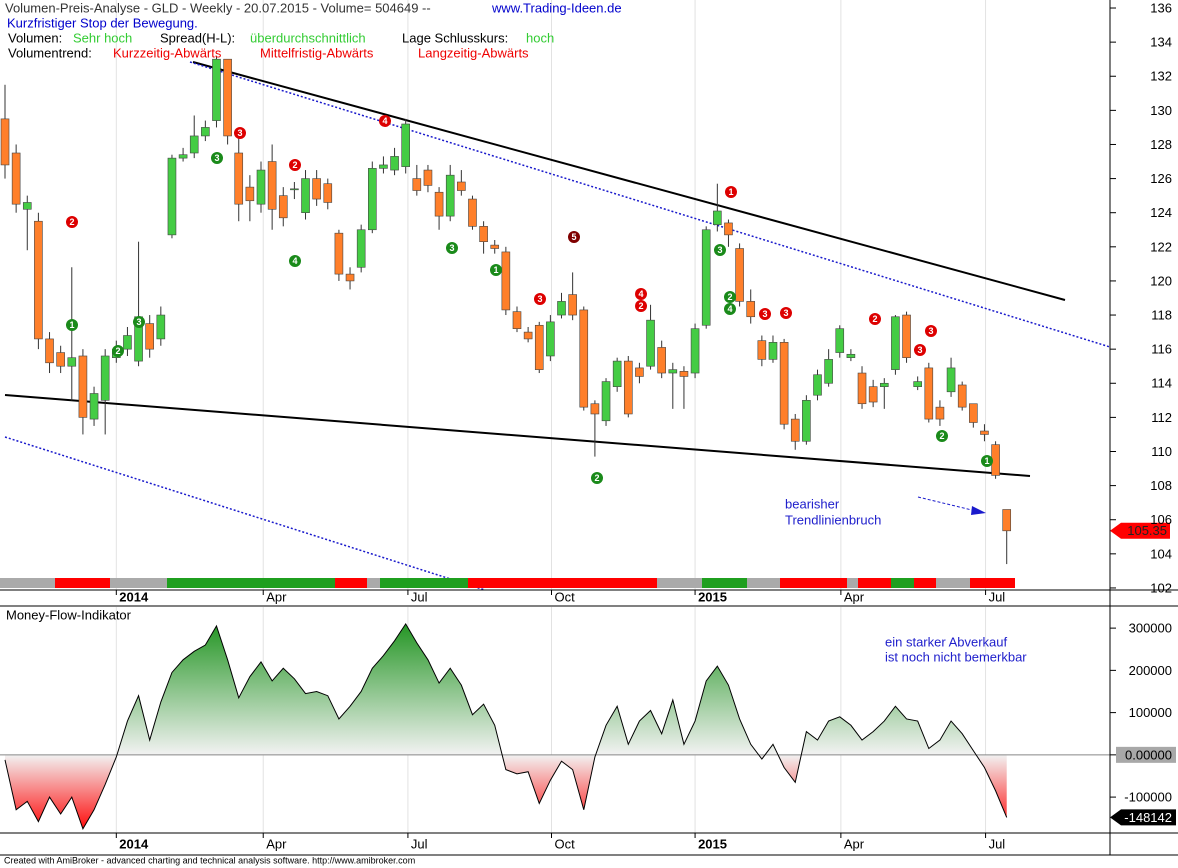 The height and width of the screenshot is (868, 1178). What do you see at coordinates (833, 519) in the screenshot?
I see `annotation: Trendlinienbruch` at bounding box center [833, 519].